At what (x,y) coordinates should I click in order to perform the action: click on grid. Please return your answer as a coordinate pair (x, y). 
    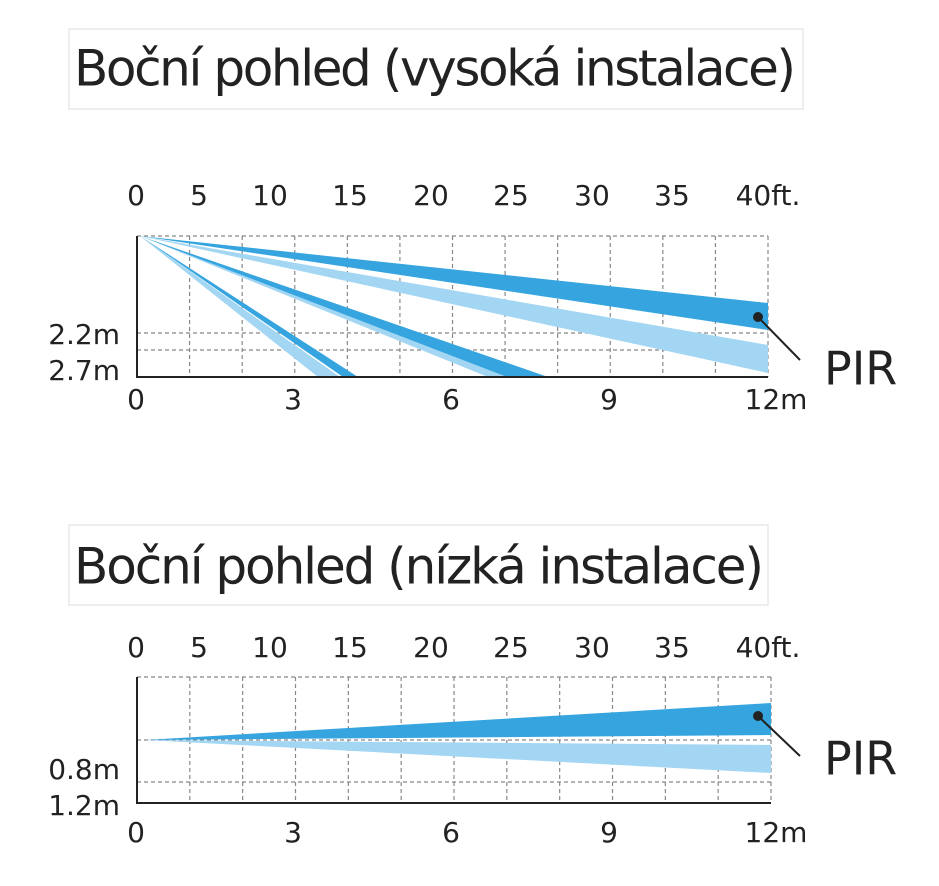
    Looking at the image, I should click on (454, 739).